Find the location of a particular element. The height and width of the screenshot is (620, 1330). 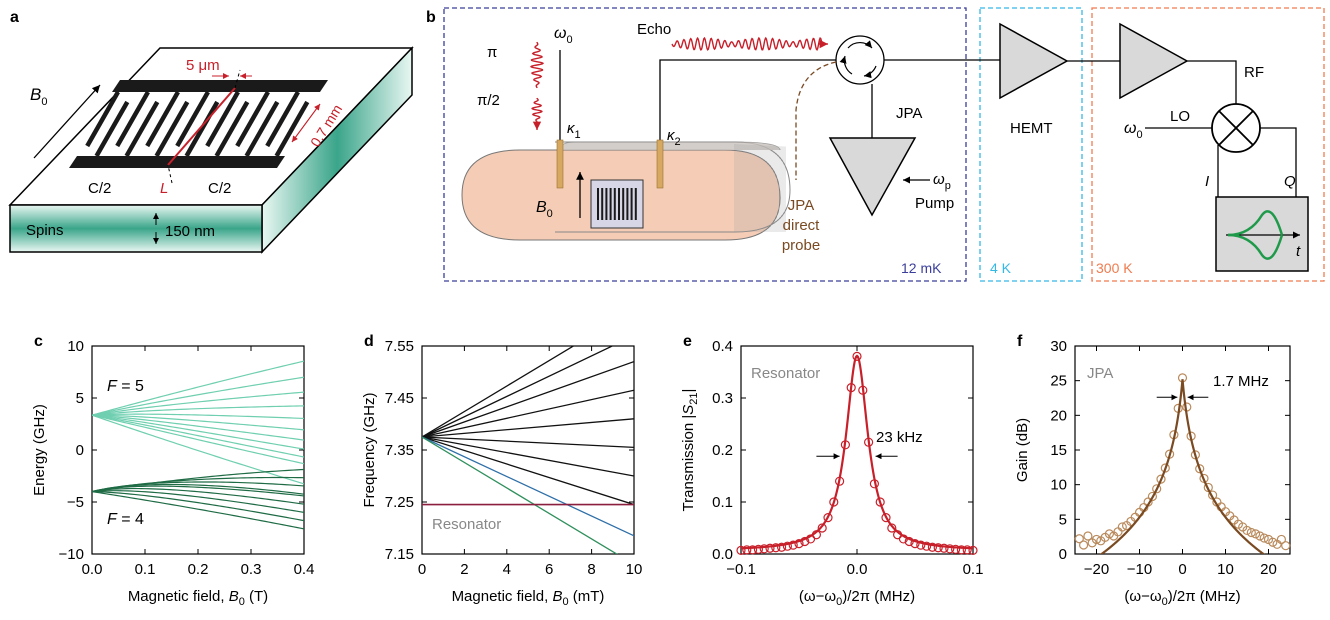

y-tick-label: 0 is located at coordinates (80, 450).